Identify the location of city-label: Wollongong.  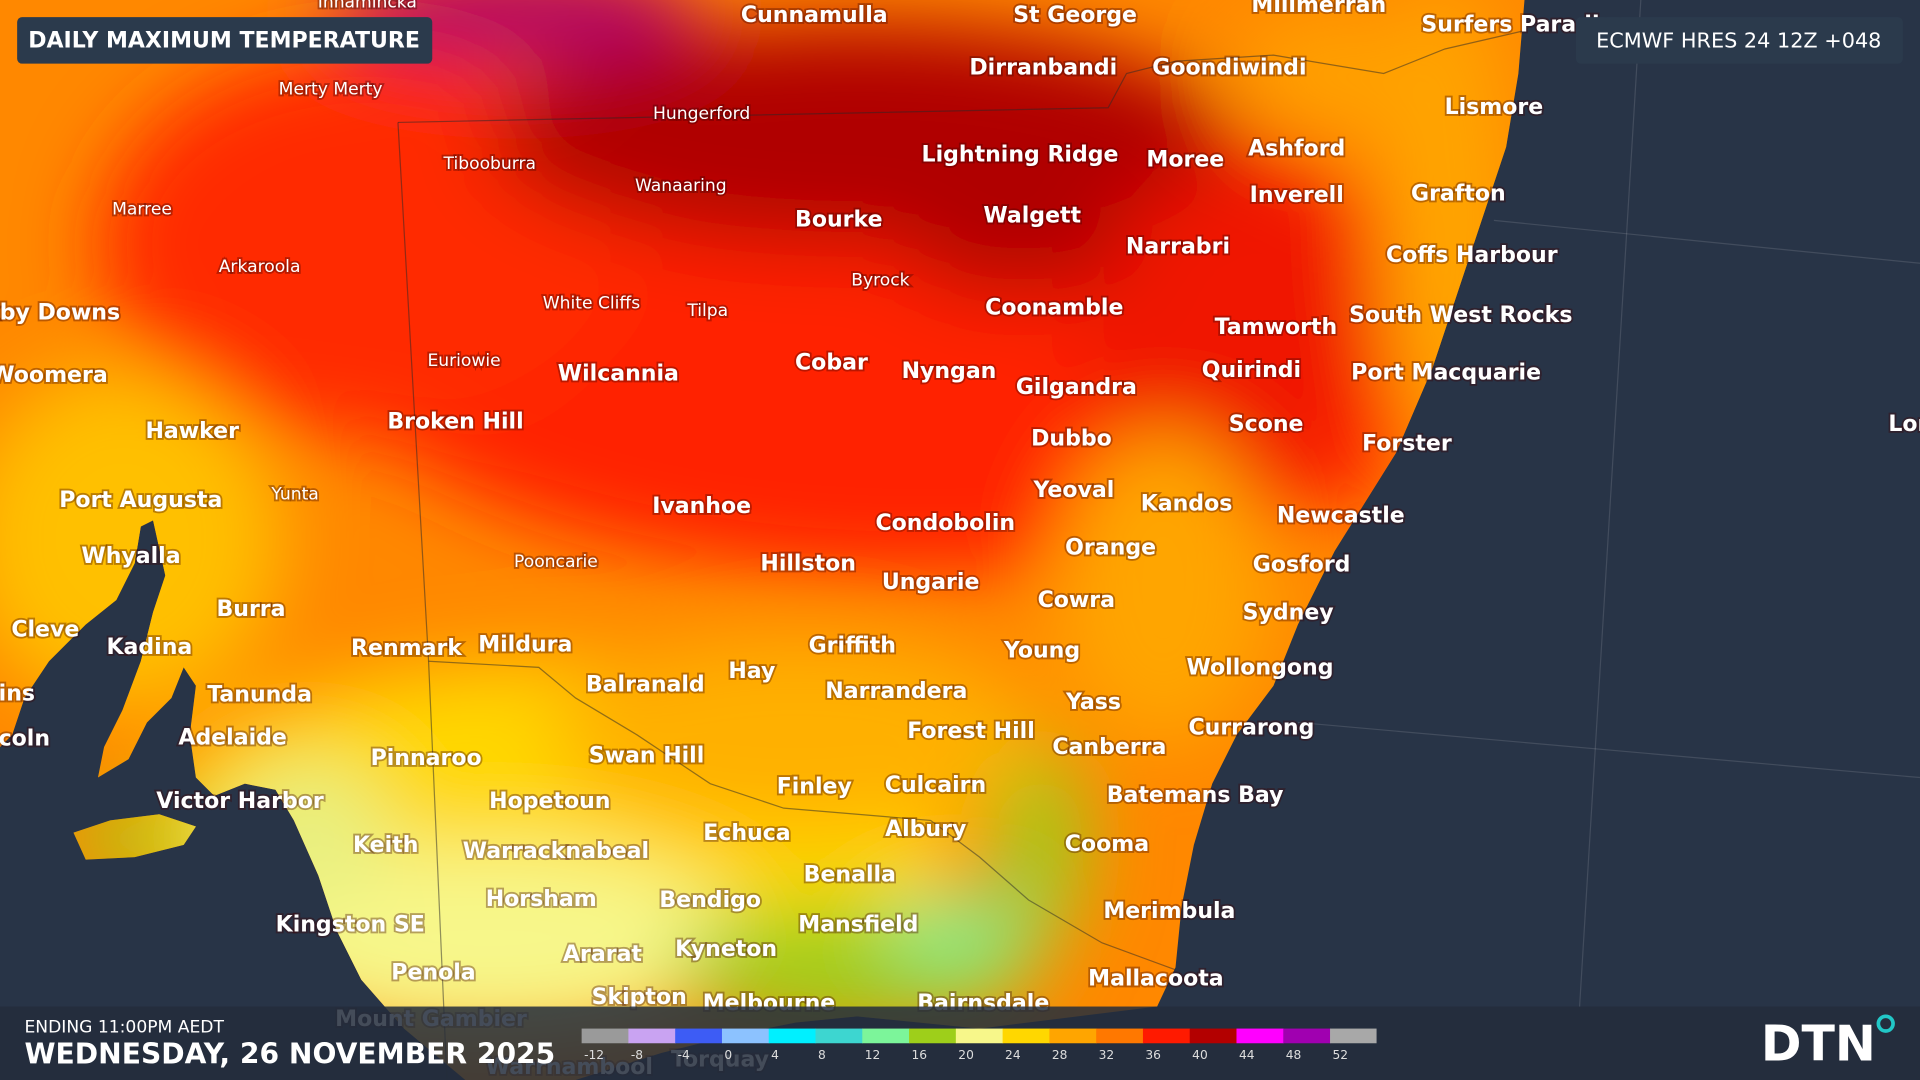
(1260, 668).